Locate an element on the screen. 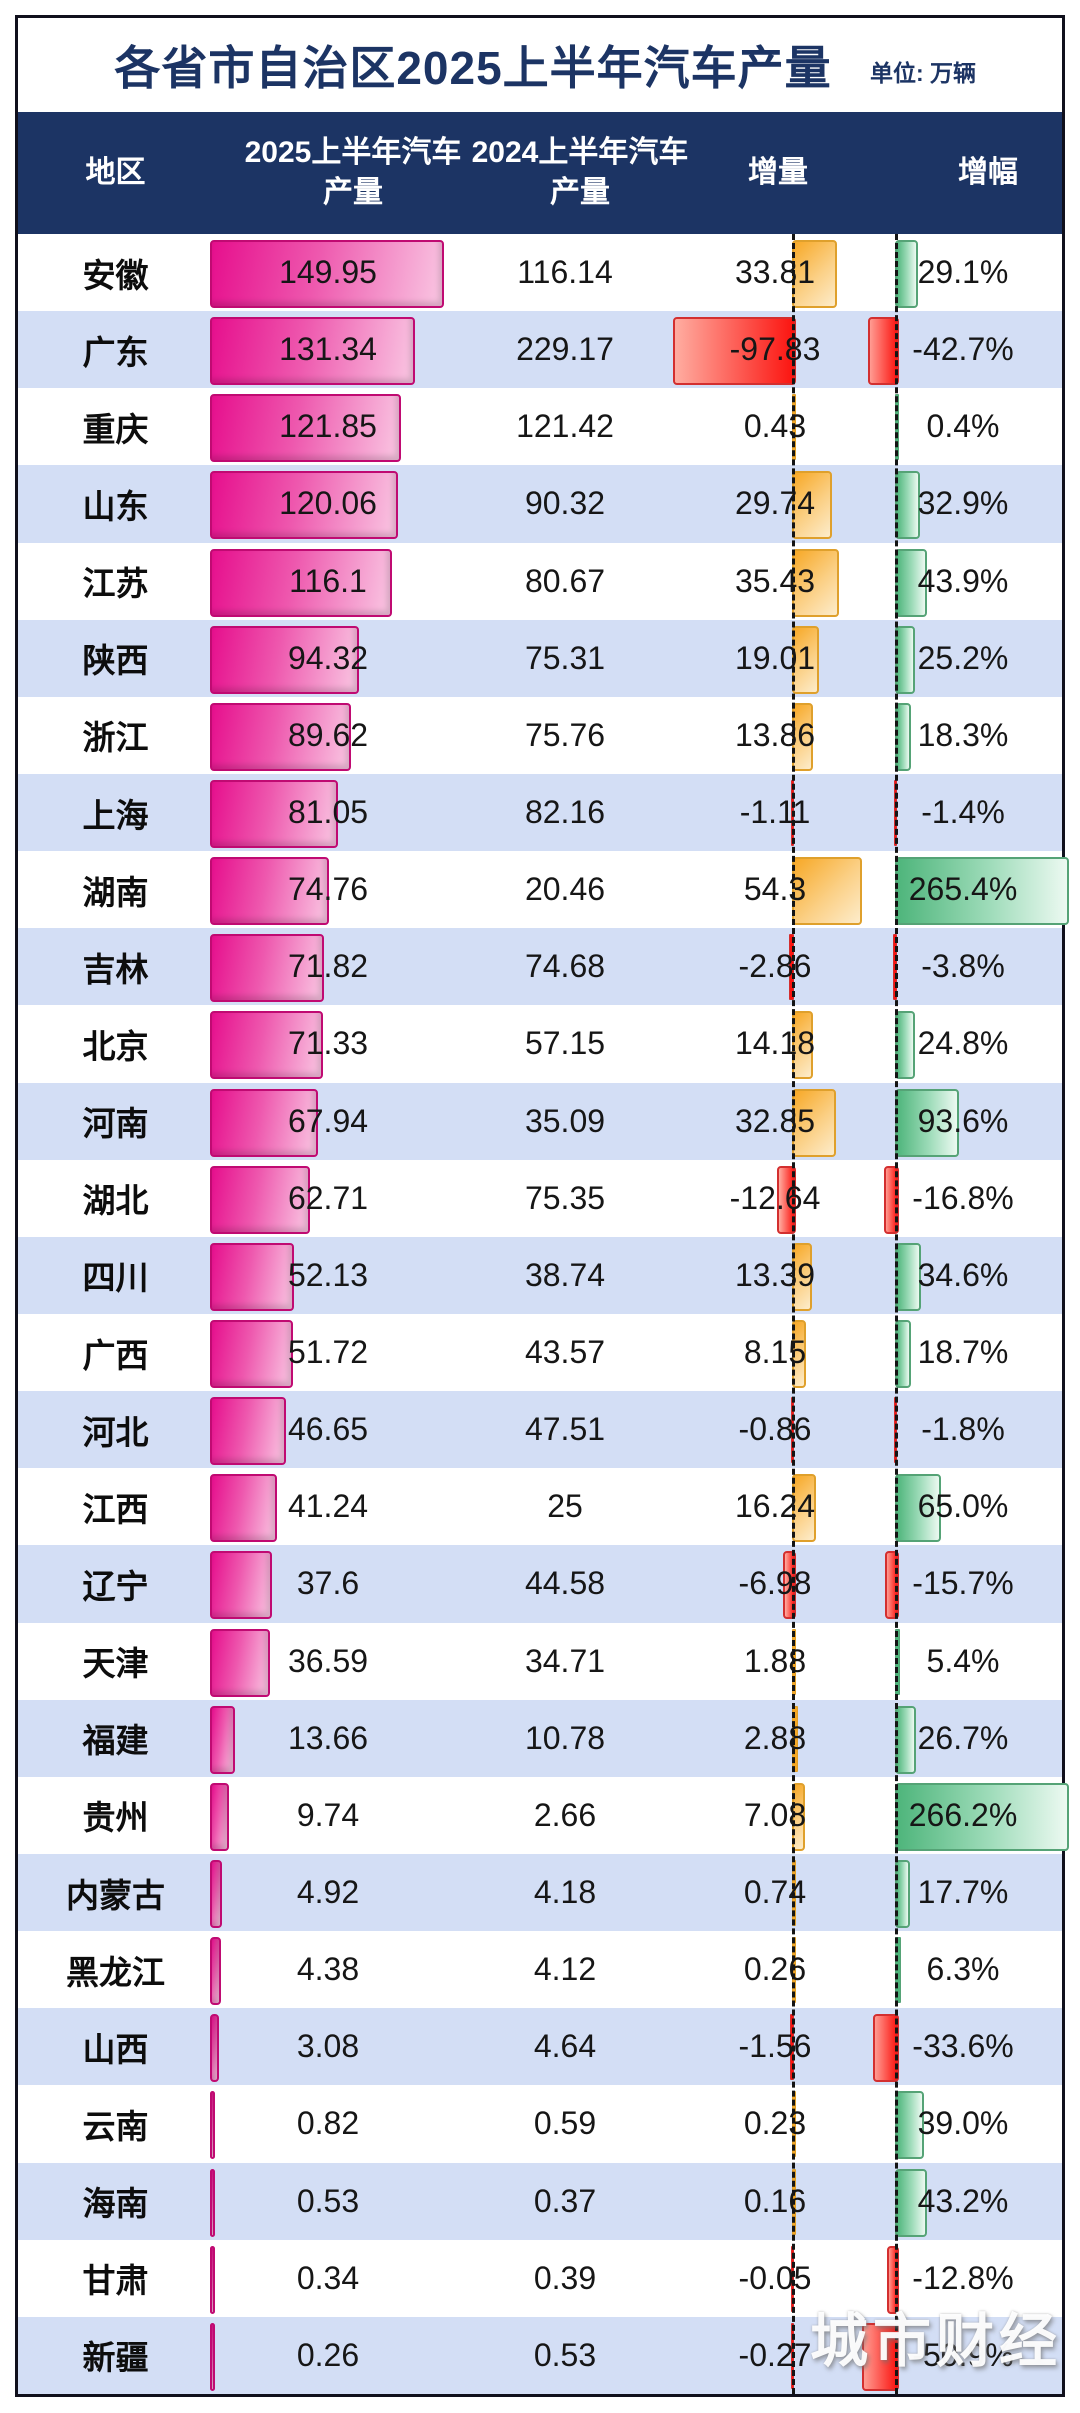  table-row: 海南 0.53 0.37 0.16 43.2% is located at coordinates (540, 2201).